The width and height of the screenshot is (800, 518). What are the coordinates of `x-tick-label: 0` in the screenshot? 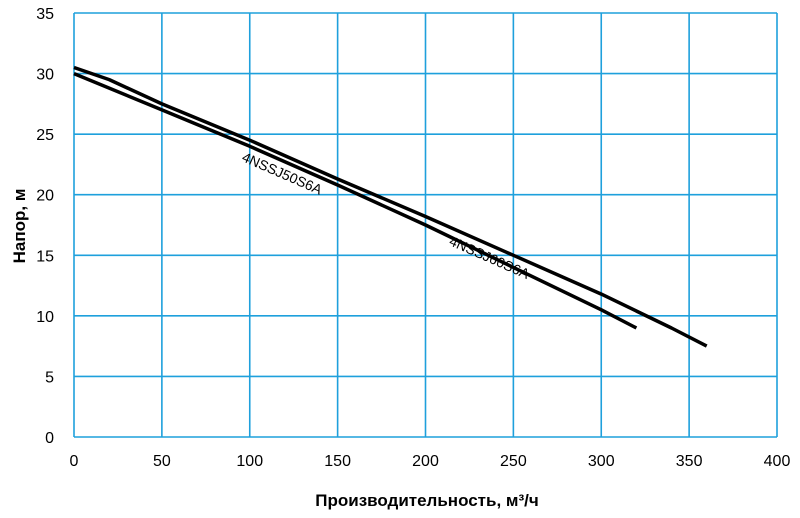 It's located at (74, 461).